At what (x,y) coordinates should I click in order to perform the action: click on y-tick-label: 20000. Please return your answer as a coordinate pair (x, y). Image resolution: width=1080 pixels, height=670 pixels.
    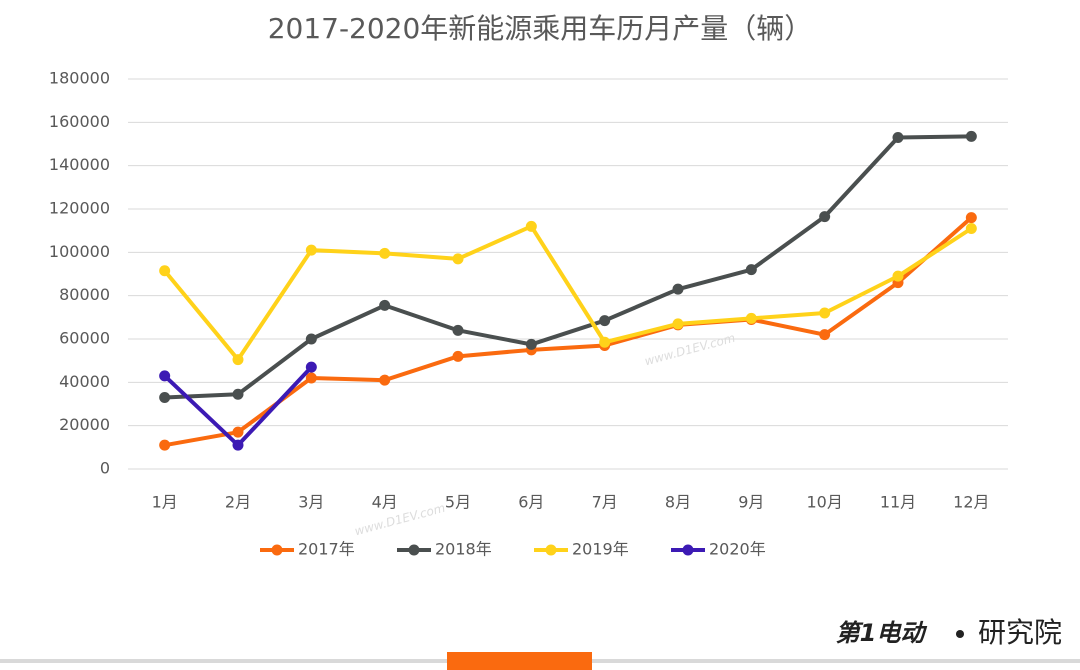
    Looking at the image, I should click on (84, 424).